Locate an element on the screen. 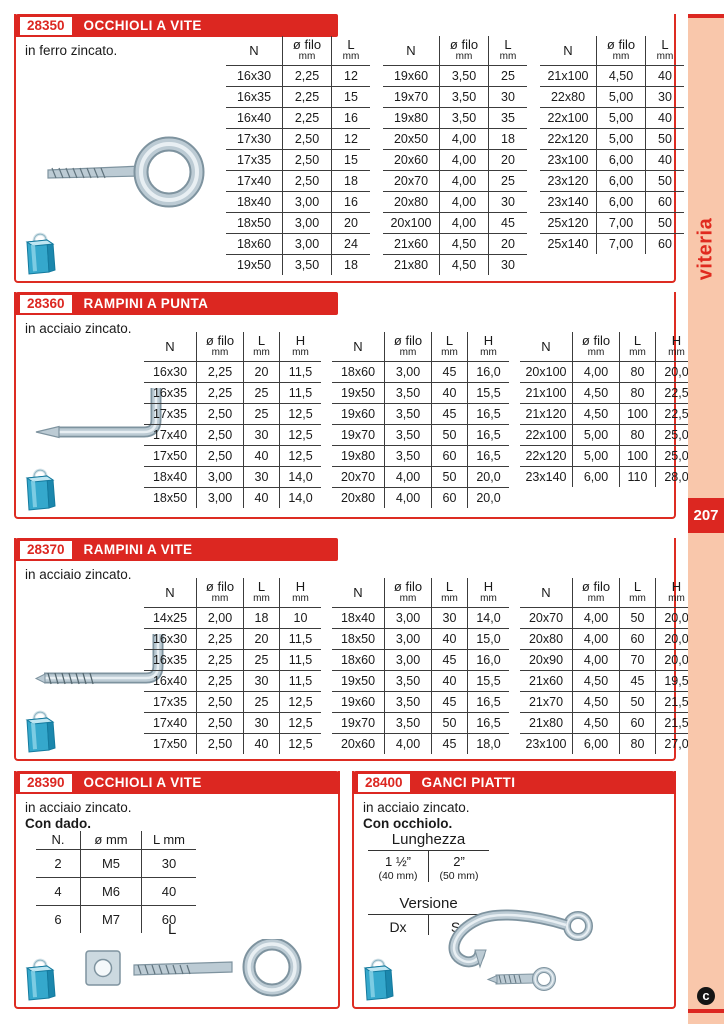 The height and width of the screenshot is (1024, 724). table-cell: 25 is located at coordinates (261, 702).